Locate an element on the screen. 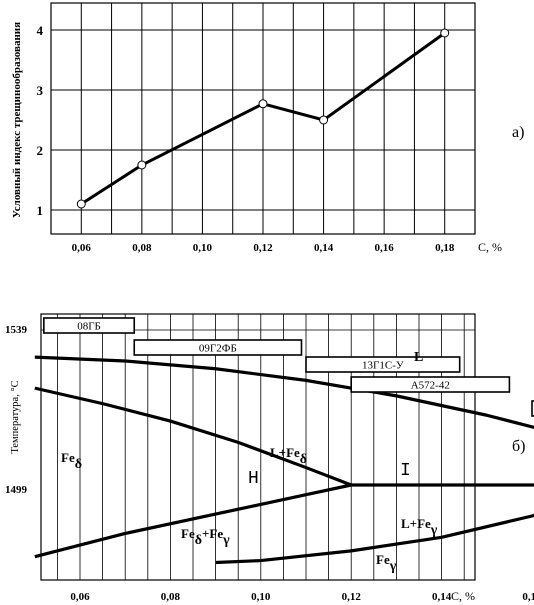 Image resolution: width=534 pixels, height=605 pixels. chart-a-x-axis-label: C, % is located at coordinates (490, 247).